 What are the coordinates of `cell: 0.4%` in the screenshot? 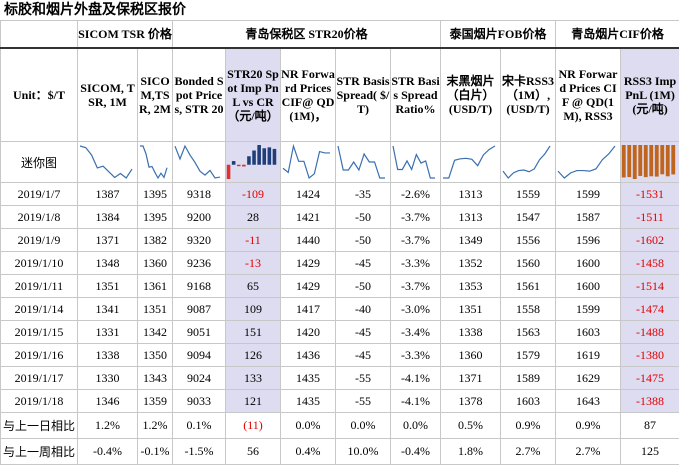 It's located at (308, 451).